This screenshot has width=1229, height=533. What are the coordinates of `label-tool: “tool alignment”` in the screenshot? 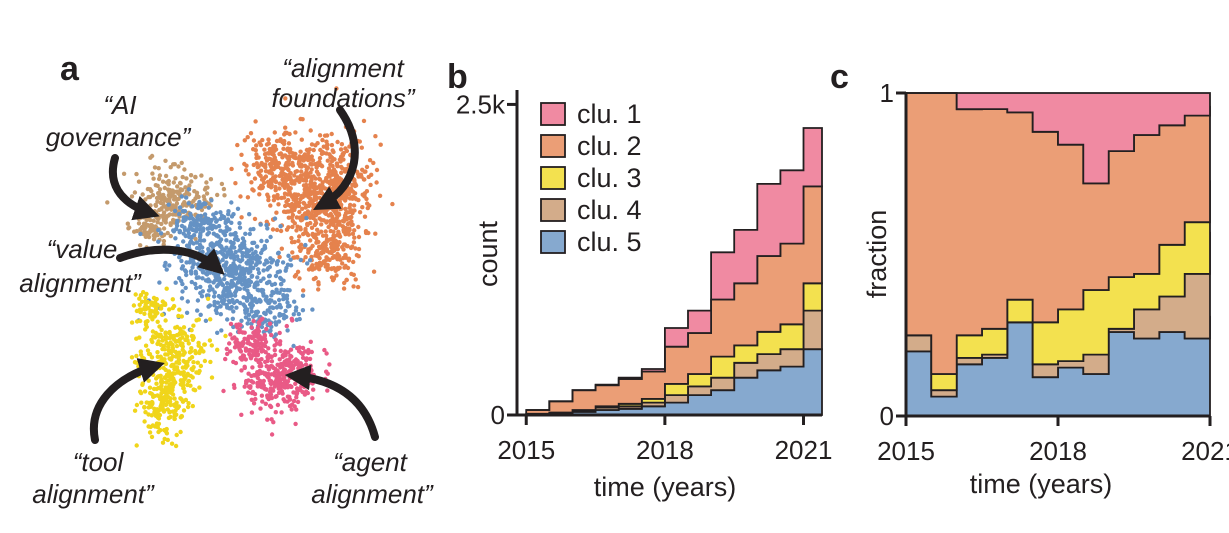 It's located at (93, 478).